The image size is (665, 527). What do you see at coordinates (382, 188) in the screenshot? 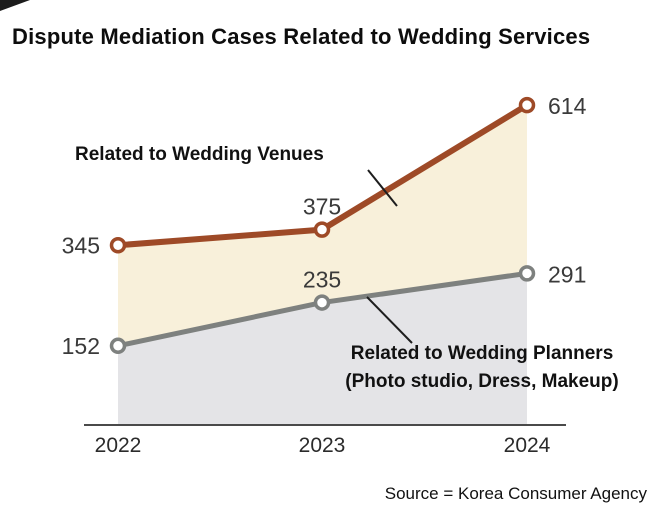
I see `venues-leader-line` at bounding box center [382, 188].